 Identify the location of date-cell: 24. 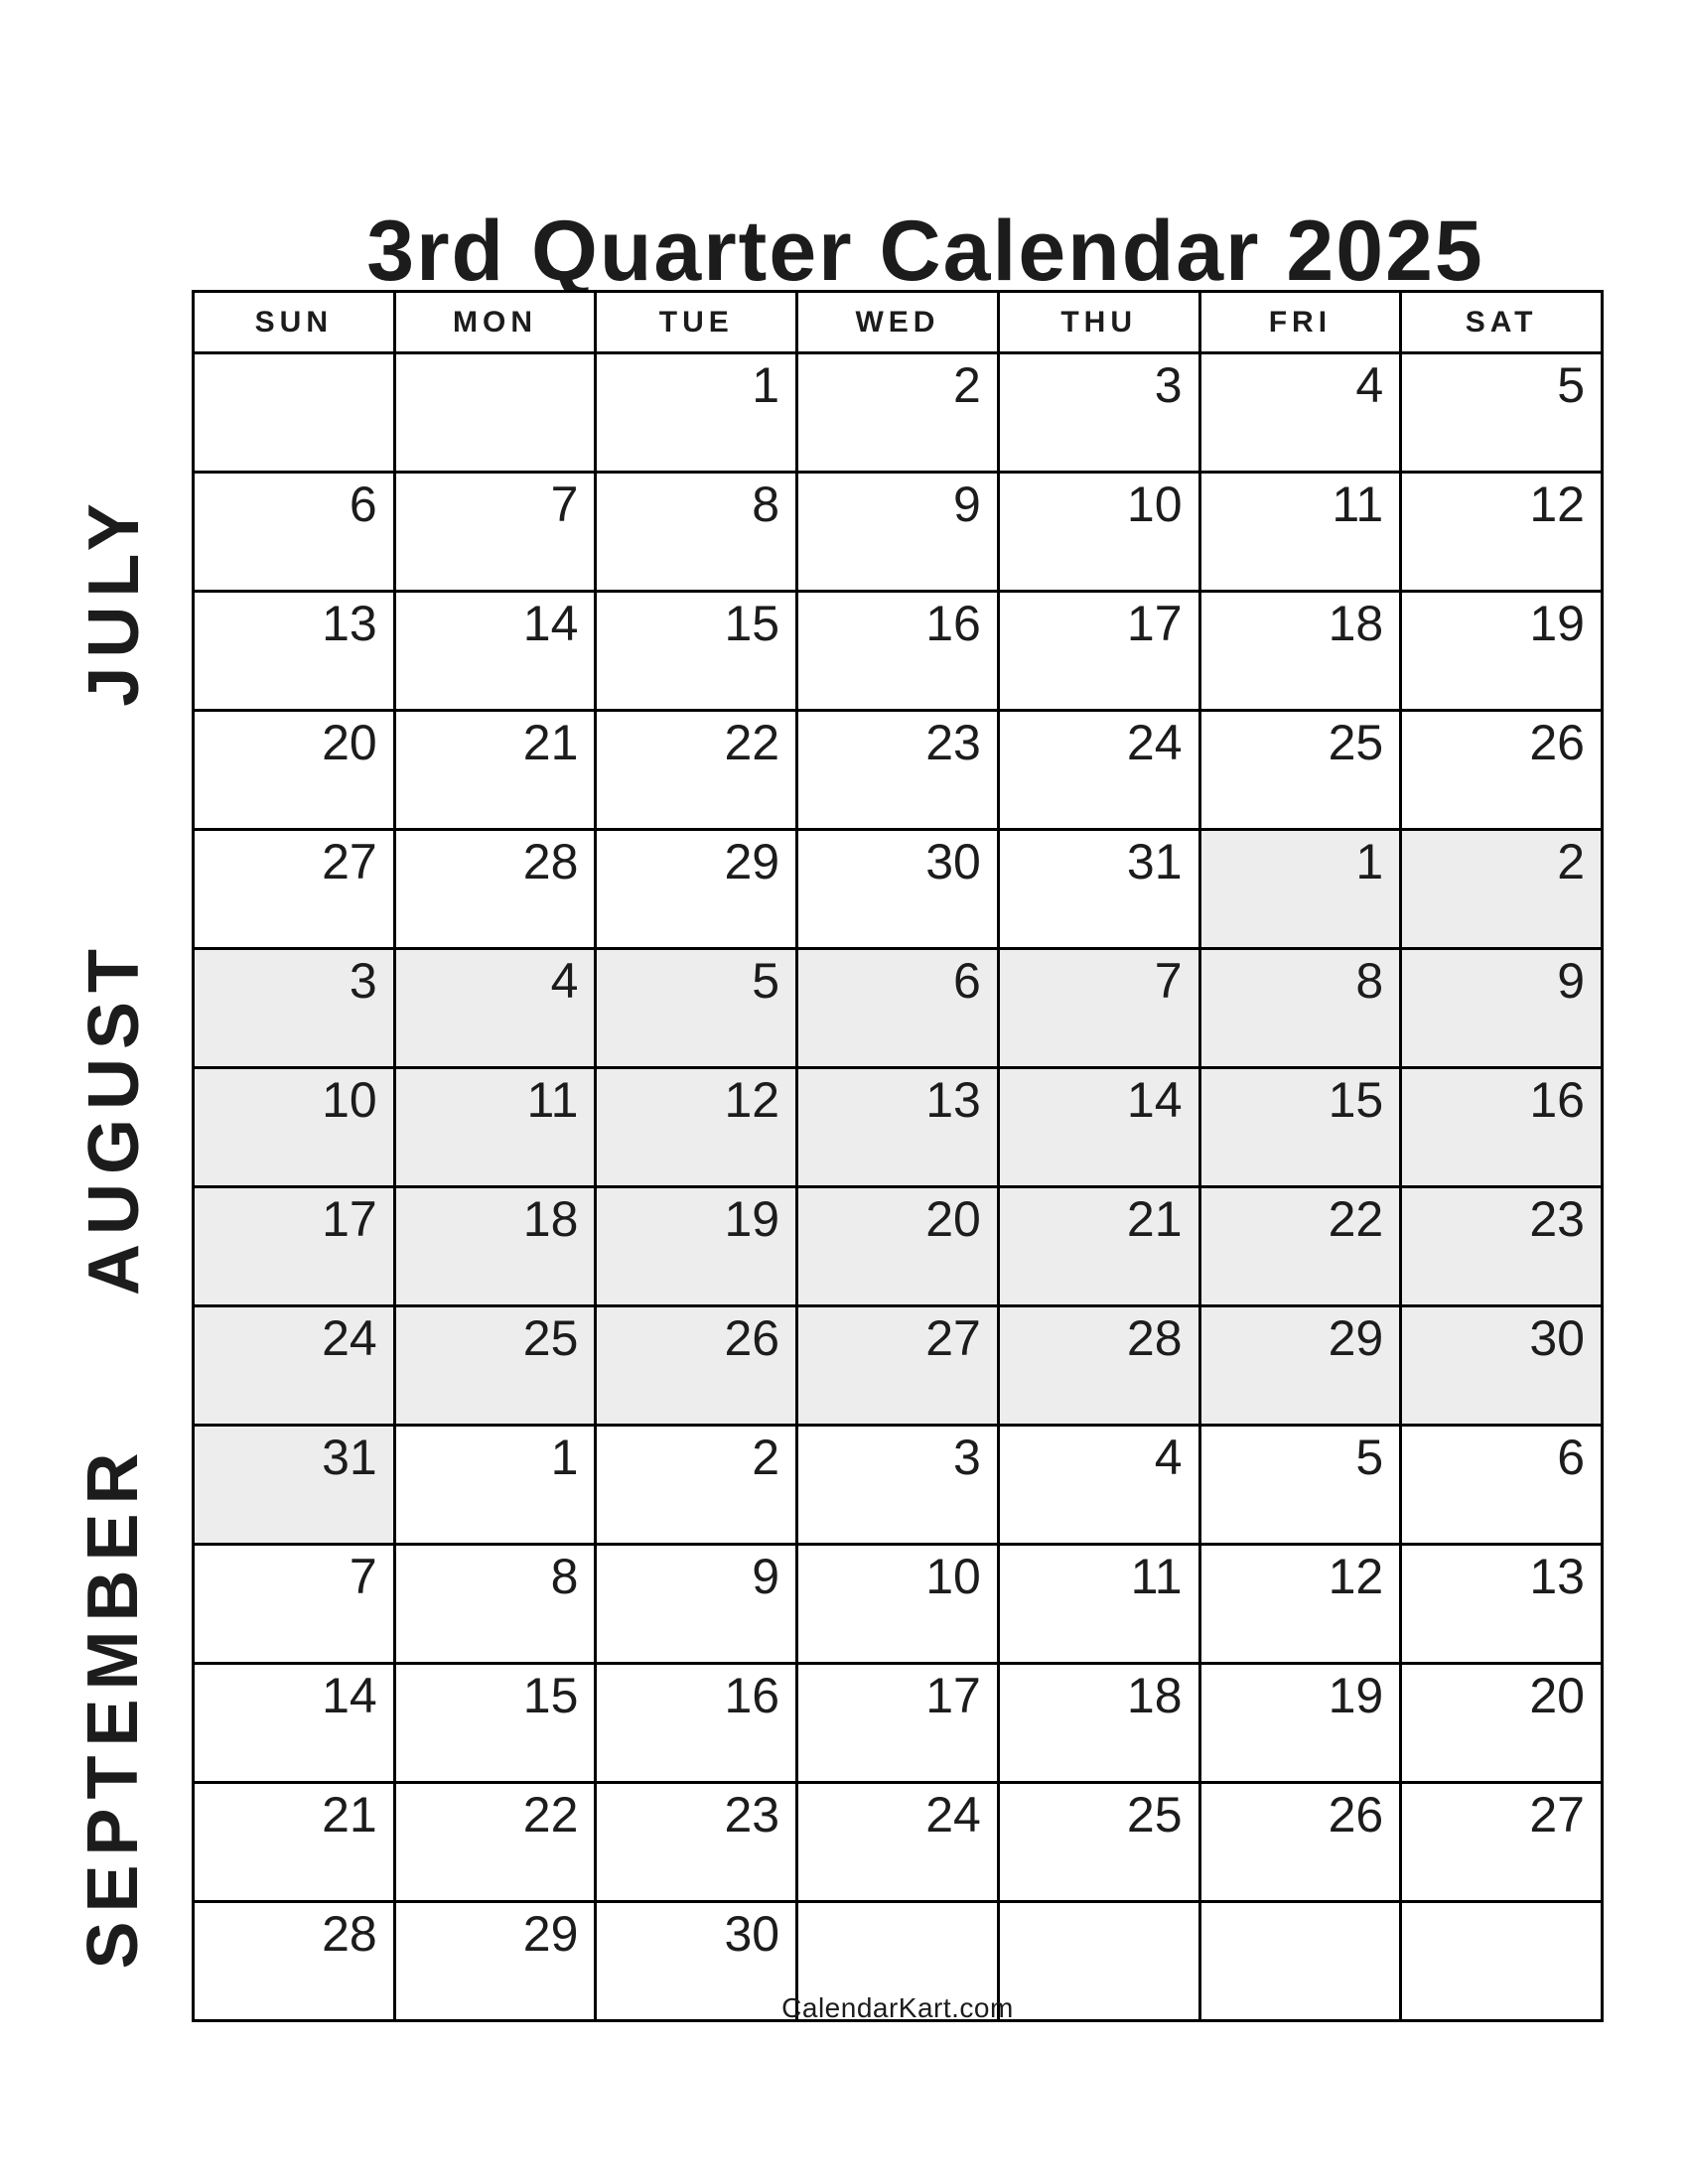
(897, 1842).